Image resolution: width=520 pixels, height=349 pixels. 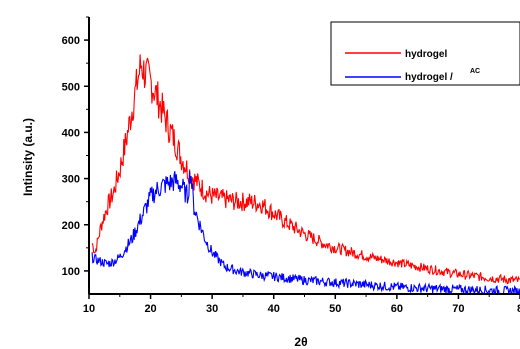 I want to click on x-tick-label-40: 40, so click(x=274, y=309).